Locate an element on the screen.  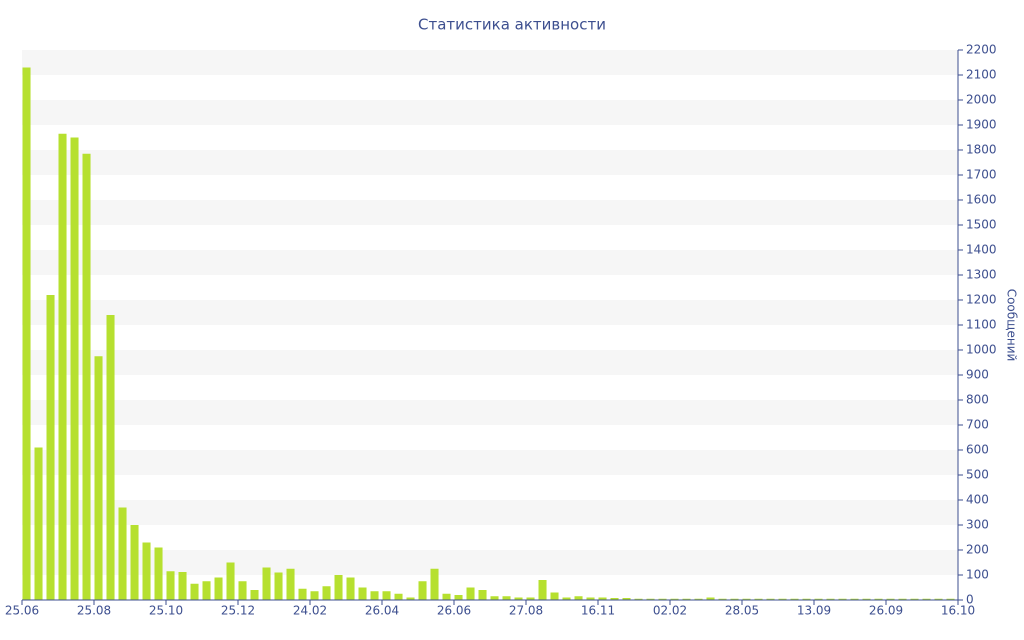
y-tick-label: 2000 is located at coordinates (981, 100).